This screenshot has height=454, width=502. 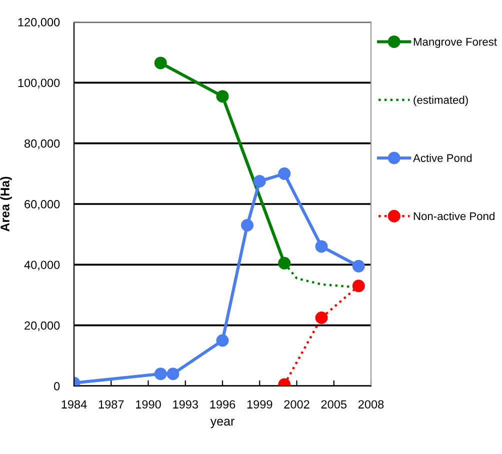 What do you see at coordinates (454, 216) in the screenshot?
I see `legend-label: Non-active Pond` at bounding box center [454, 216].